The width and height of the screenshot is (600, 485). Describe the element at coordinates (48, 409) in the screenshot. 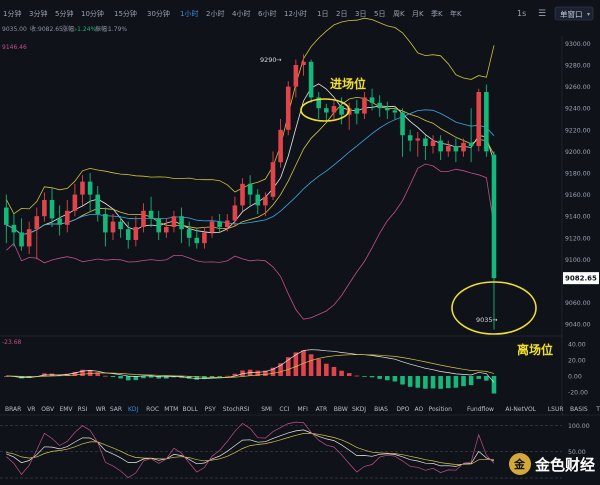

I see `indicator-tab-obv: OBV` at that location.